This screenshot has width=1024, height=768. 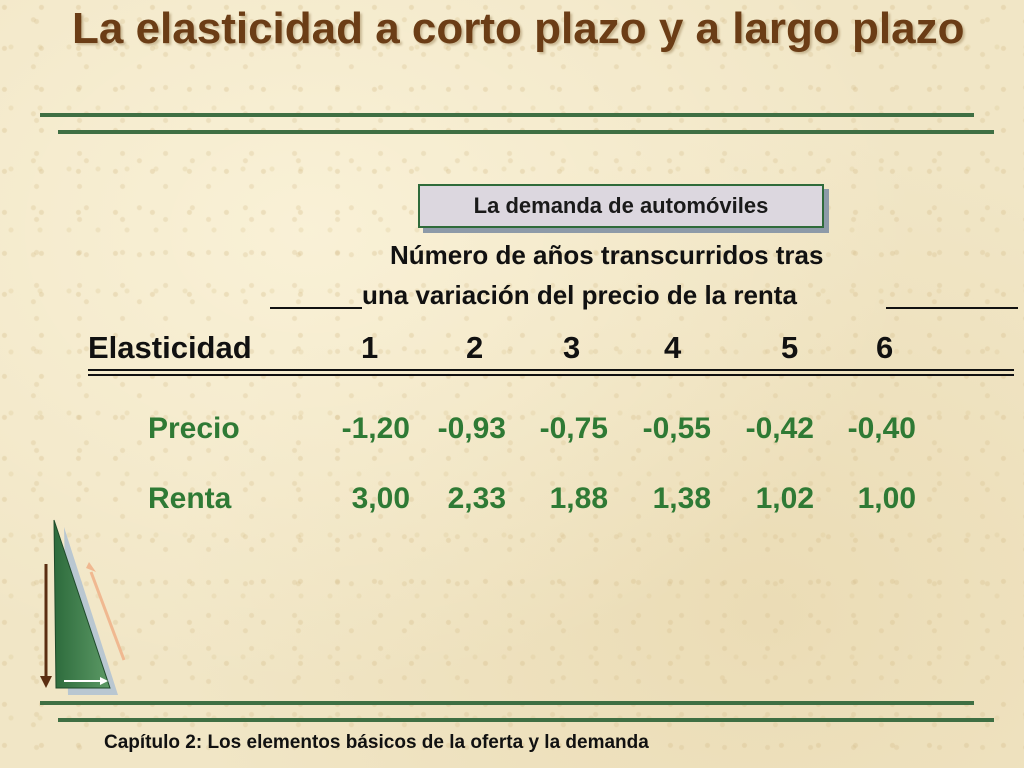 I want to click on year-header: 3, so click(x=572, y=347).